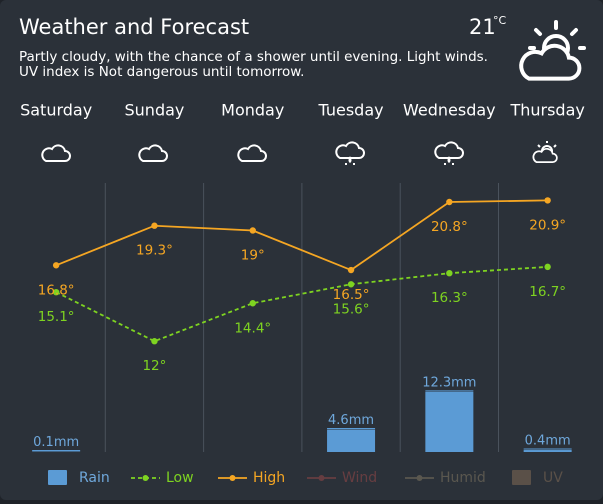  I want to click on temperature-label: 14.4°, so click(252, 328).